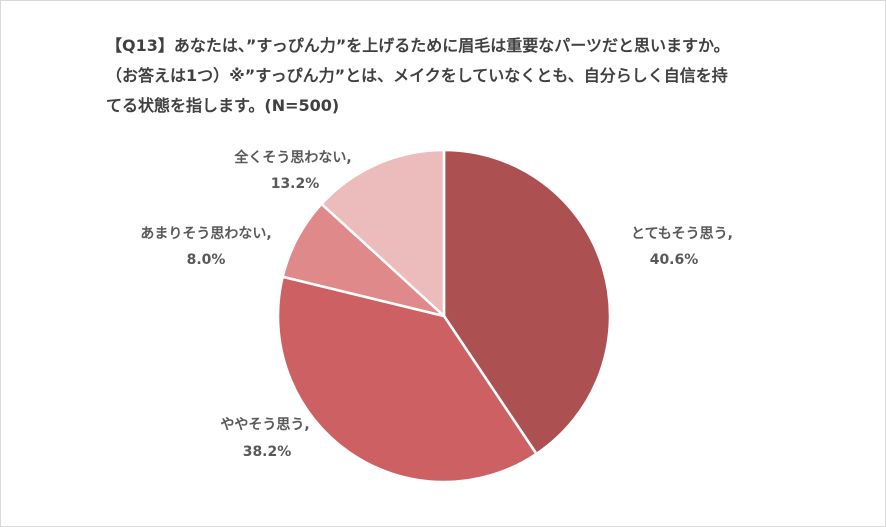  Describe the element at coordinates (527, 302) in the screenshot. I see `pie-slice-totemo` at that location.